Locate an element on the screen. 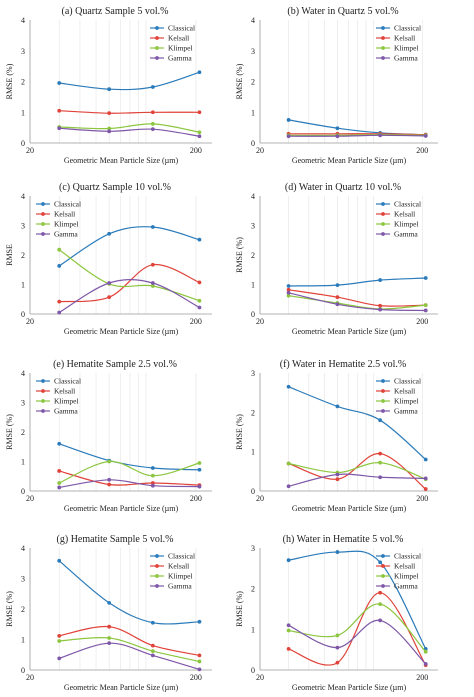  y-tick-label: 3 is located at coordinates (23, 51).